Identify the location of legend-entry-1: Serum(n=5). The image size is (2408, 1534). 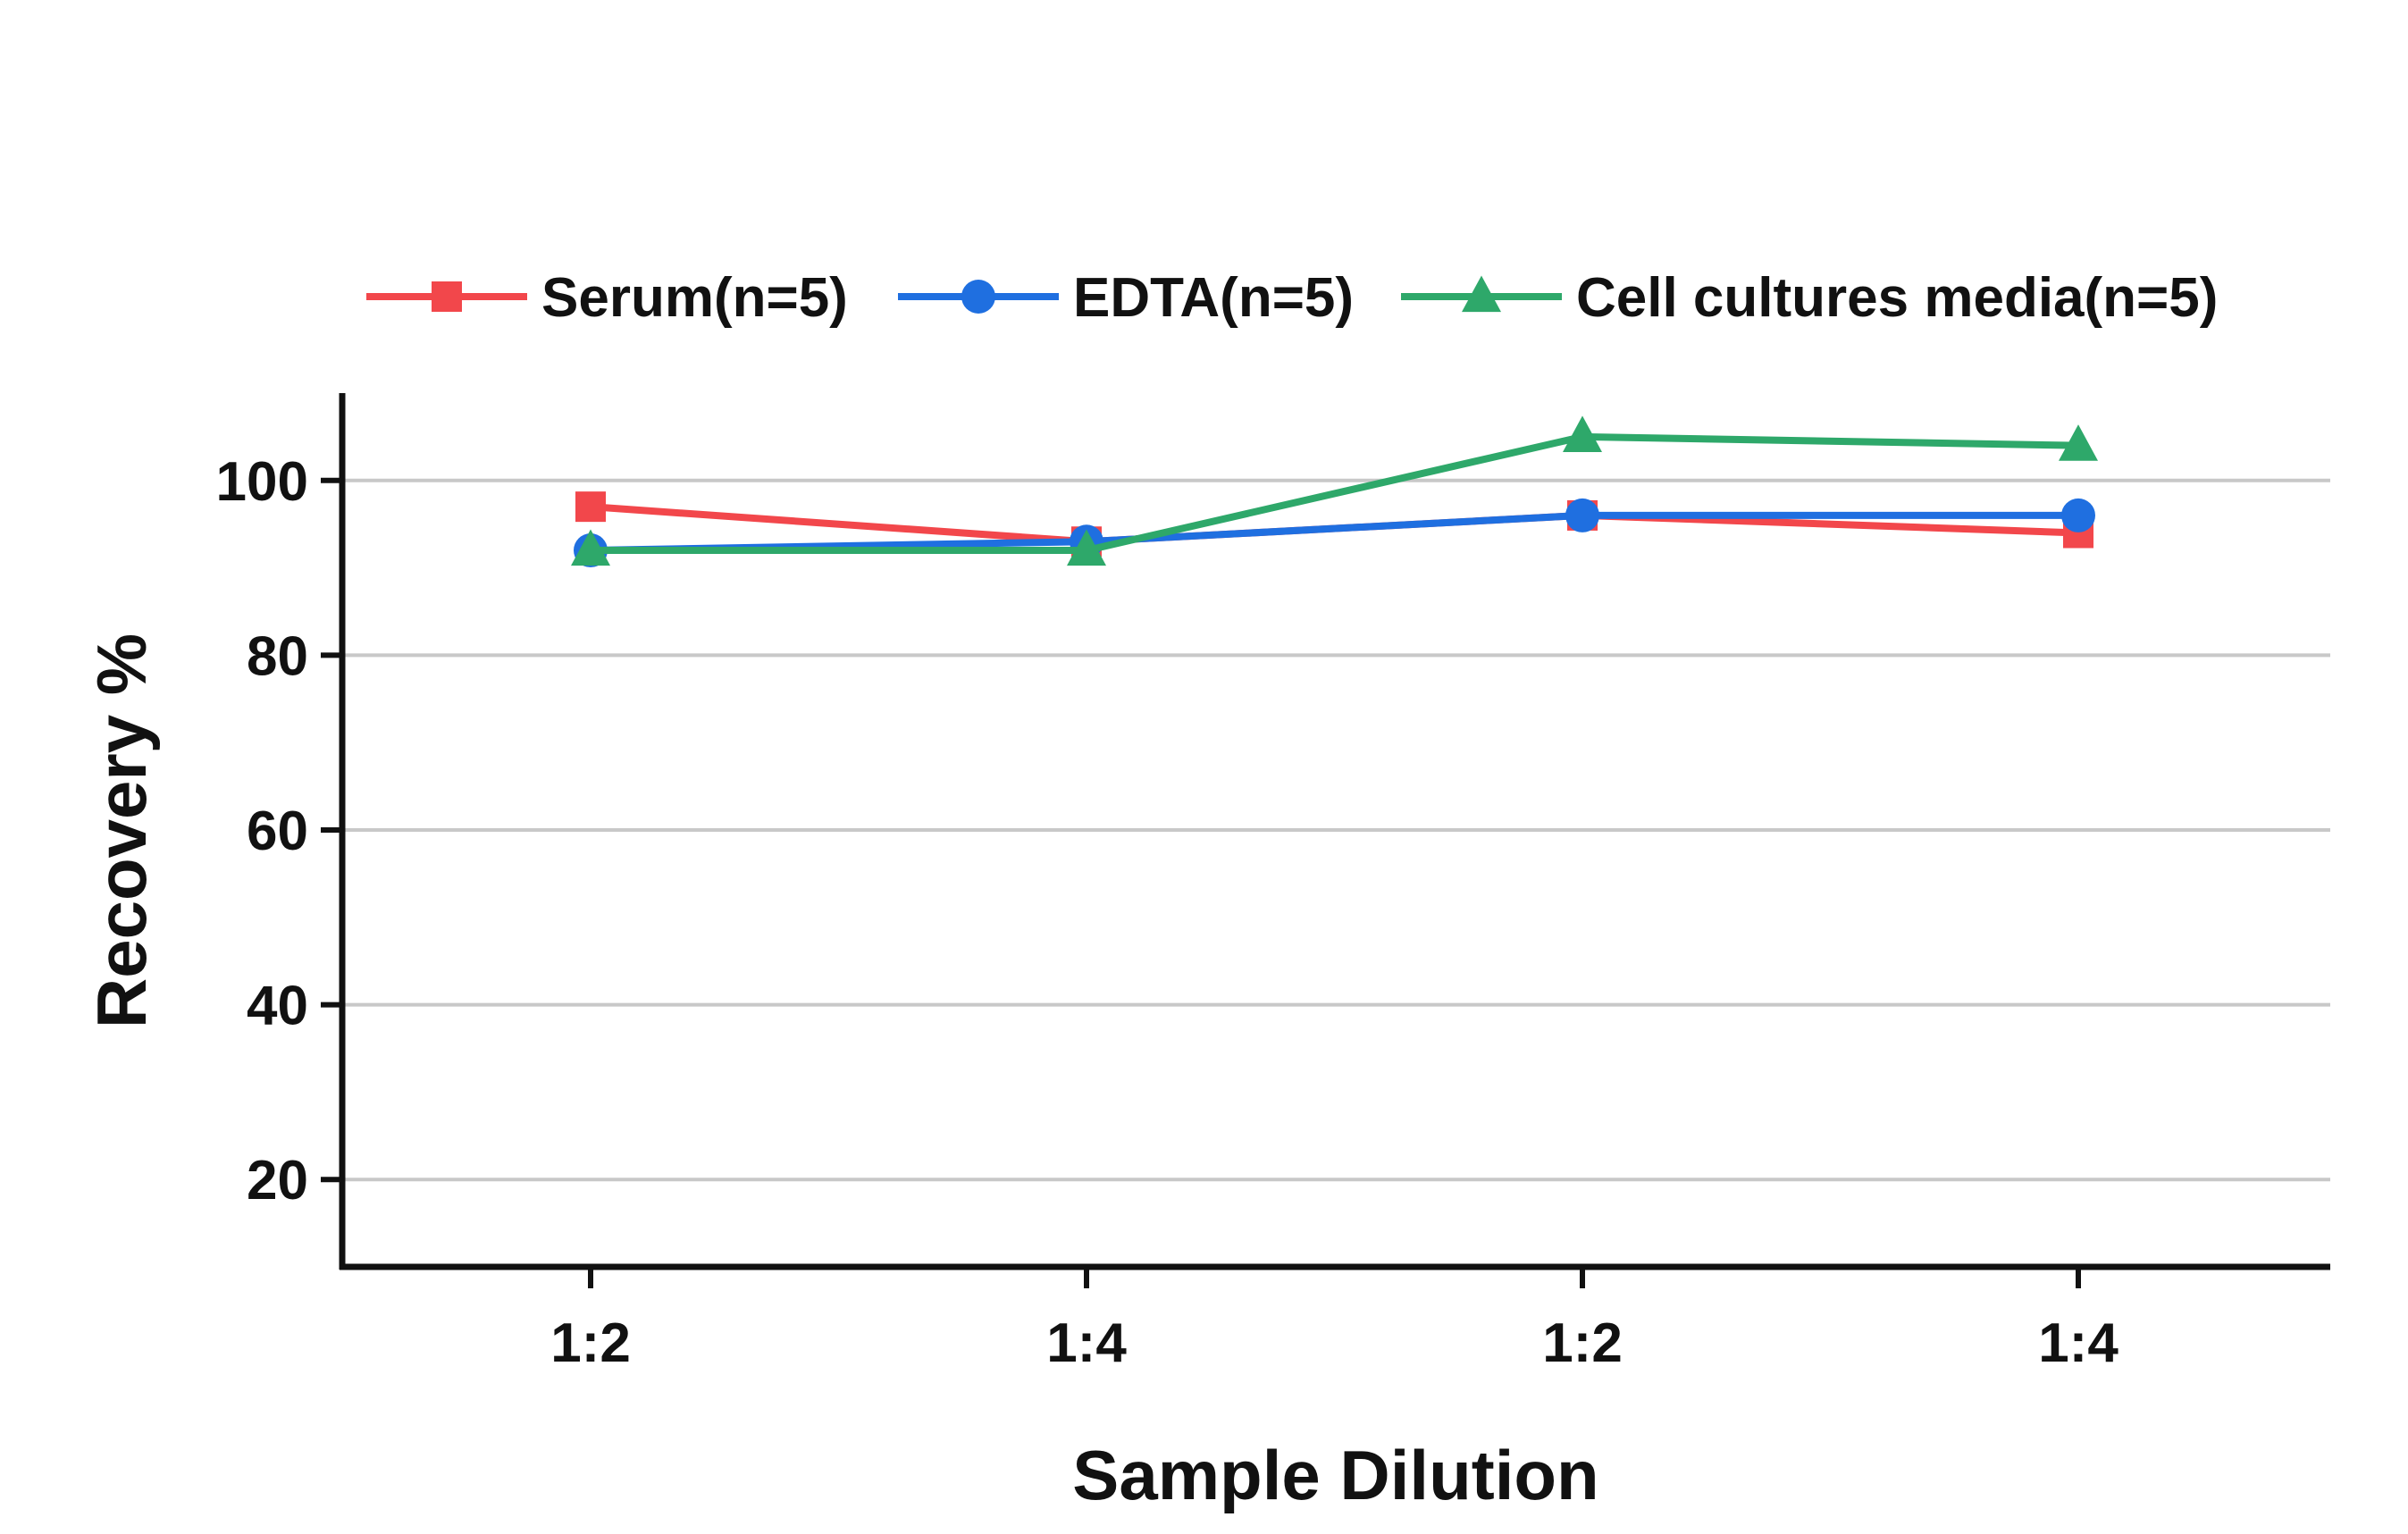
(607, 298).